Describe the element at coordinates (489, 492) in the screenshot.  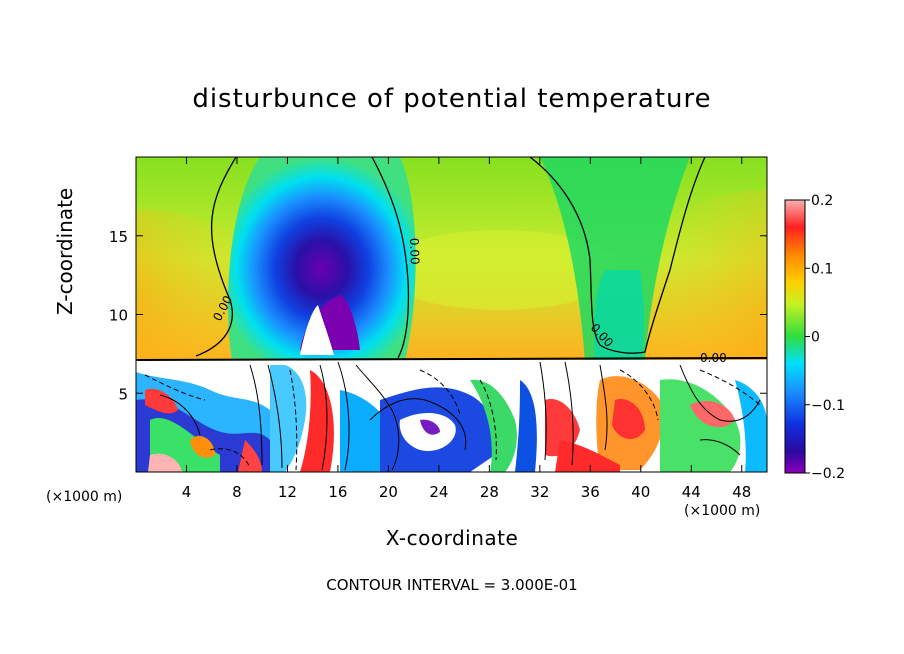
I see `x-tick-label: 28` at that location.